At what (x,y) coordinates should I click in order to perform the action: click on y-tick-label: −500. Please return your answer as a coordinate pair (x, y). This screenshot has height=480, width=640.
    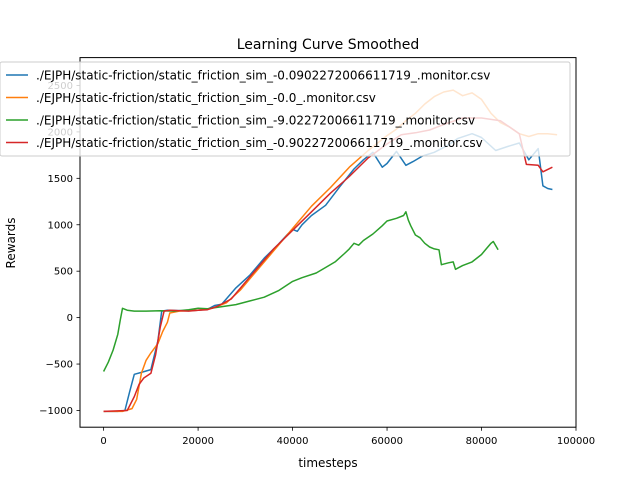
    Looking at the image, I should click on (59, 365).